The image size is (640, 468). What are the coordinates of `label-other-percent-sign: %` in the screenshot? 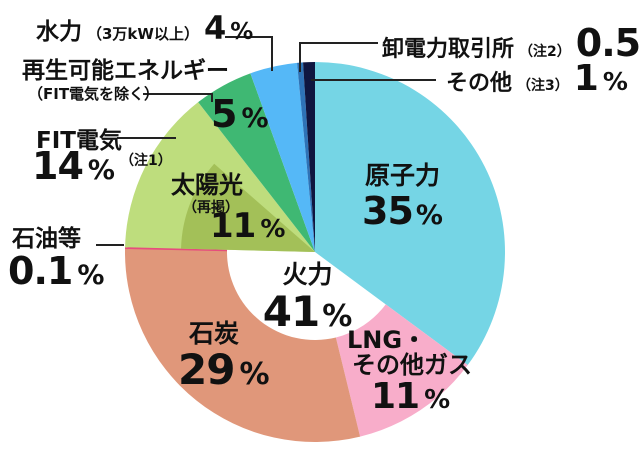 It's located at (615, 81).